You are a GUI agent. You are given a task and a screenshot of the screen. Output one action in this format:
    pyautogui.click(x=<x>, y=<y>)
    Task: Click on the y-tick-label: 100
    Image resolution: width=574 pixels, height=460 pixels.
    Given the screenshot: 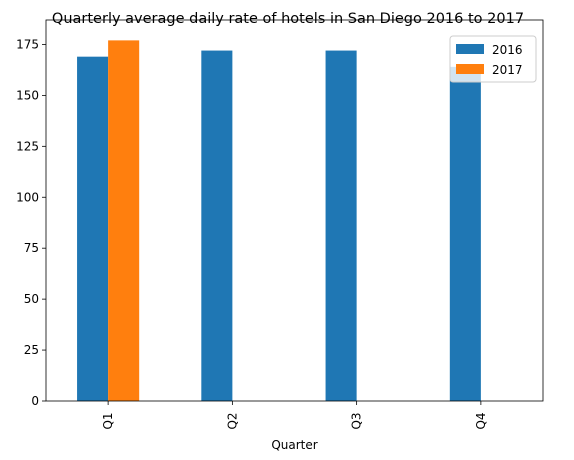 What is the action you would take?
    pyautogui.click(x=27, y=197)
    